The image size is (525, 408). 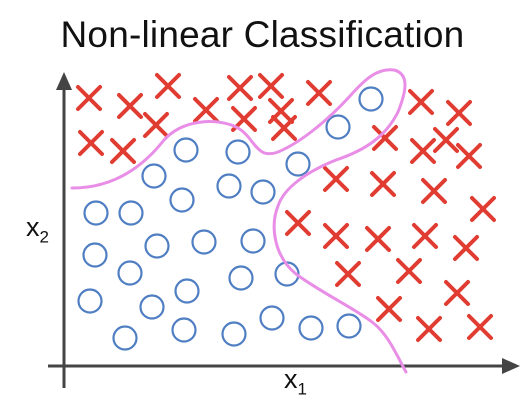 What do you see at coordinates (37, 229) in the screenshot?
I see `y-axis-label: x2` at bounding box center [37, 229].